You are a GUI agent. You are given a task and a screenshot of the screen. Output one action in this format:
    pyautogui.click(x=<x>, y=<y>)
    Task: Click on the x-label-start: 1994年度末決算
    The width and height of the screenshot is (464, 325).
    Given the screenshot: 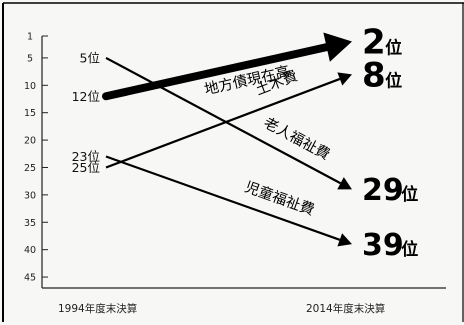 What is the action you would take?
    pyautogui.click(x=97, y=308)
    